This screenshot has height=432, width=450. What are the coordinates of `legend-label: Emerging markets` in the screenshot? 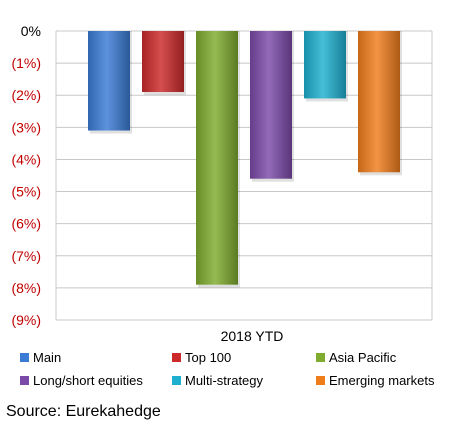 It's located at (382, 380).